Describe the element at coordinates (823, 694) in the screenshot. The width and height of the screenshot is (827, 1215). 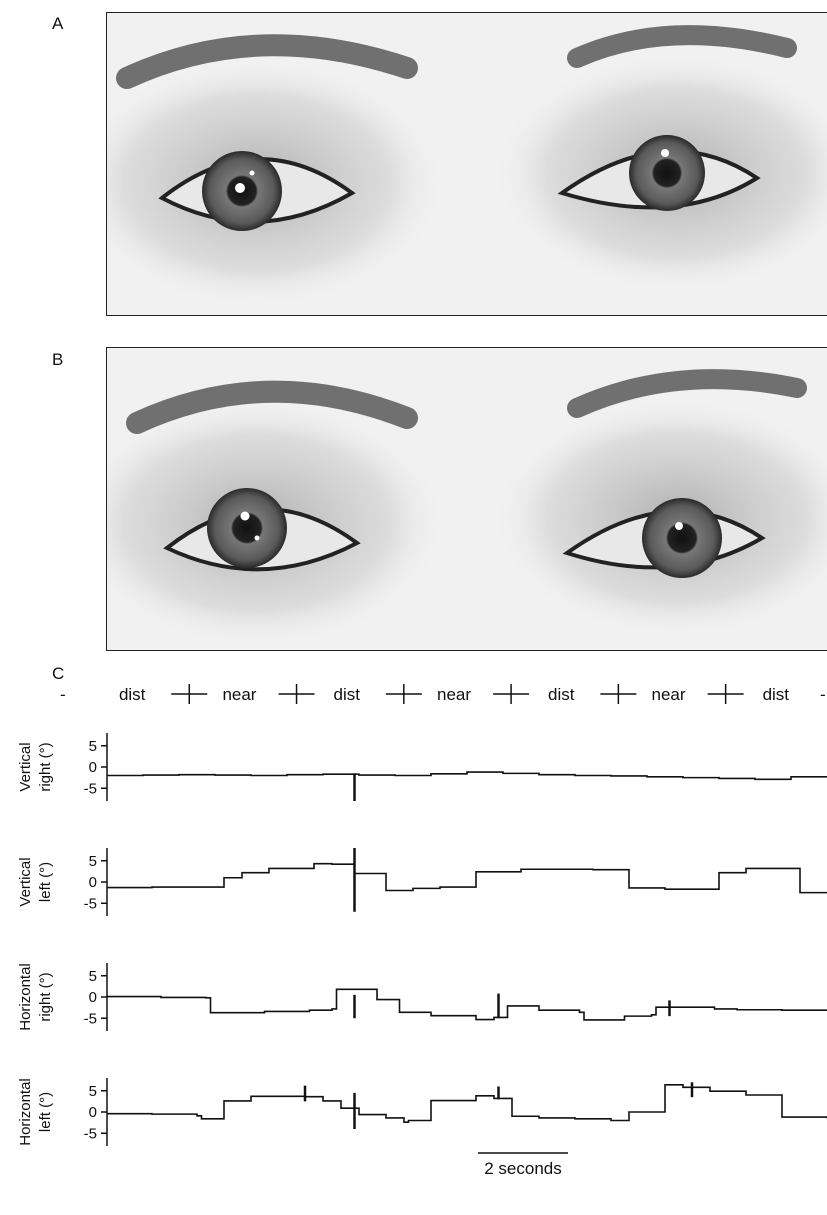
I see `condition-marker-end: -` at that location.